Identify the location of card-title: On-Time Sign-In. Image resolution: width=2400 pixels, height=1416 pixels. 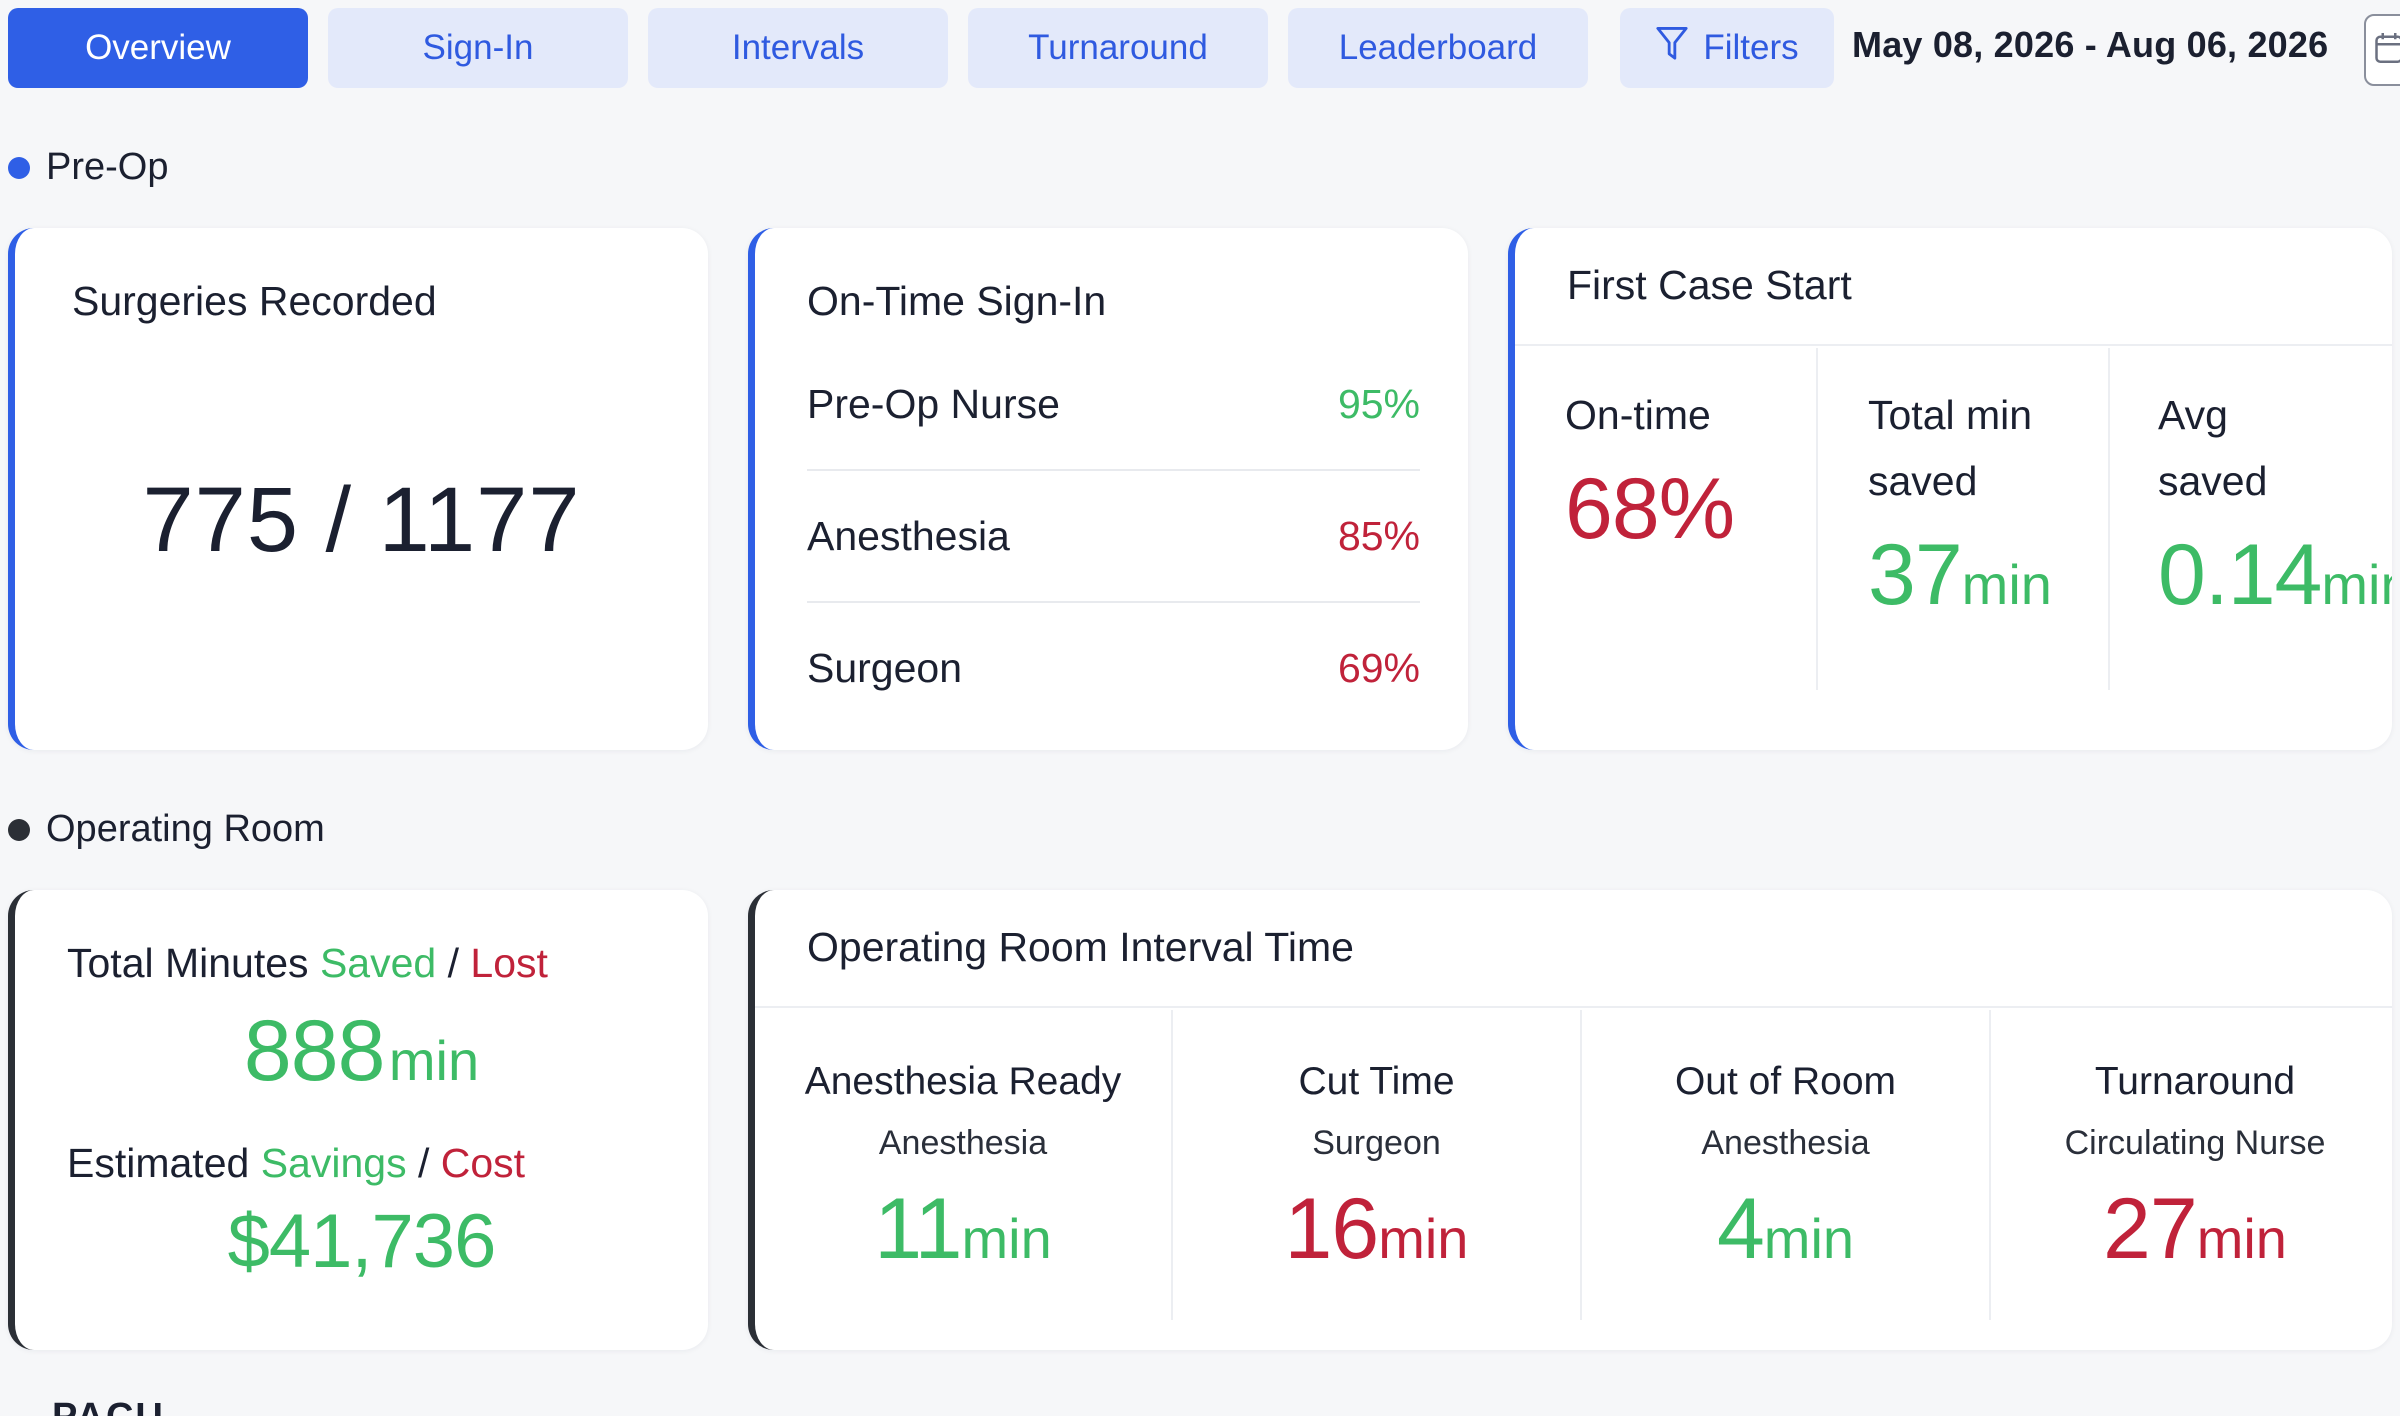
(957, 301).